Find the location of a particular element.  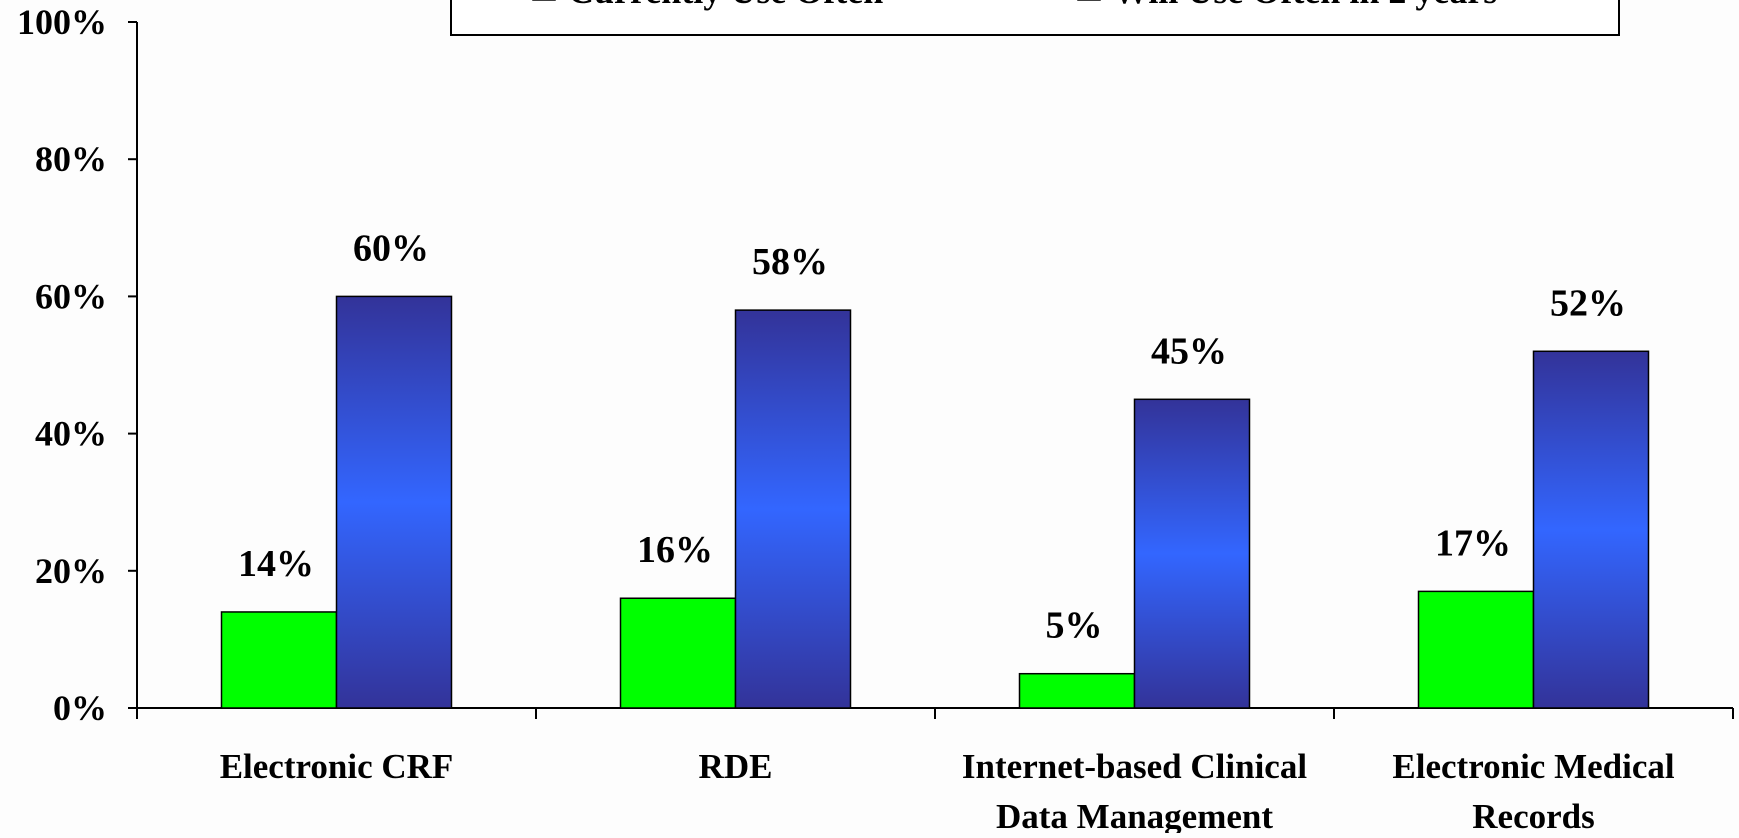

x-category-label: Electronic CRF is located at coordinates (337, 766).